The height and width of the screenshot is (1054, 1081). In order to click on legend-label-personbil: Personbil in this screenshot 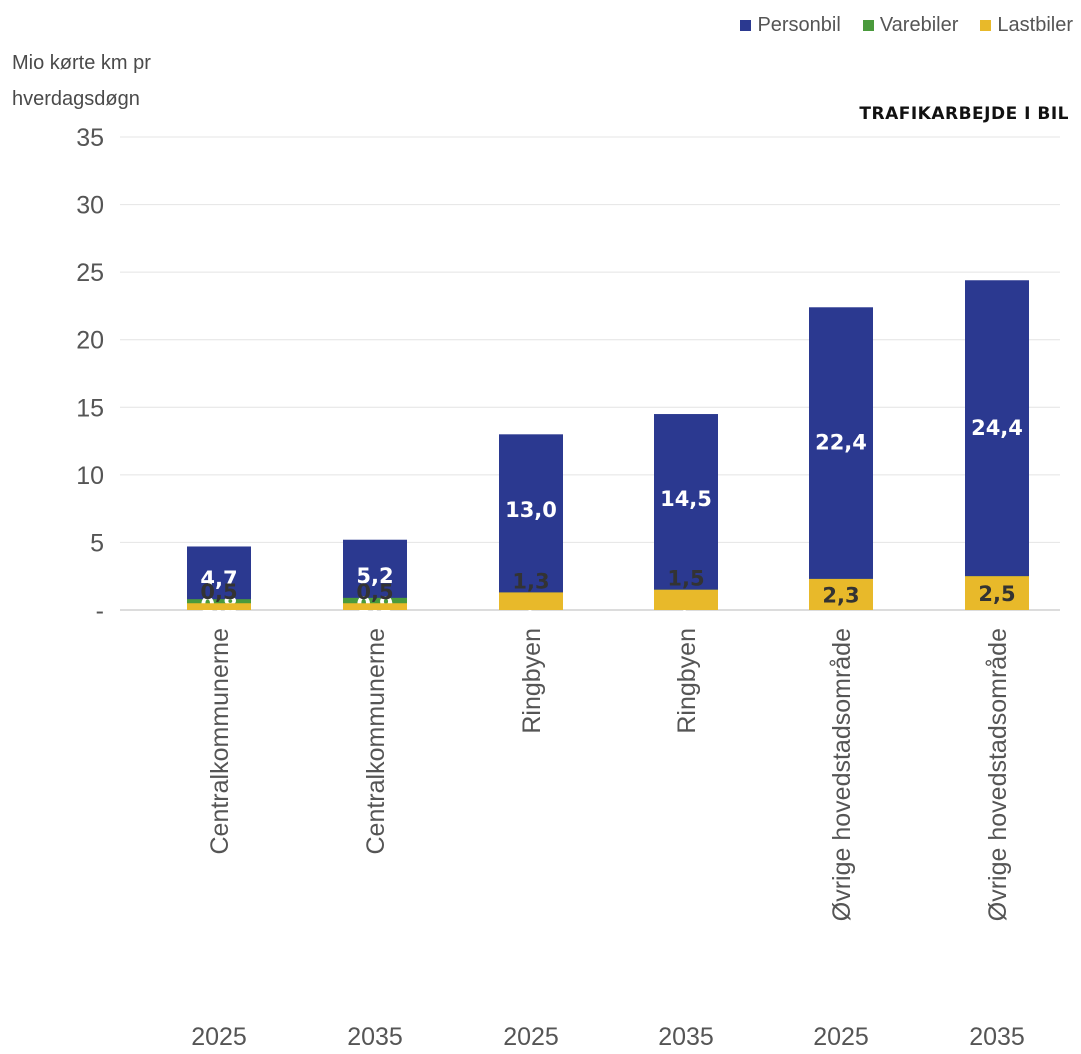, I will do `click(799, 25)`.